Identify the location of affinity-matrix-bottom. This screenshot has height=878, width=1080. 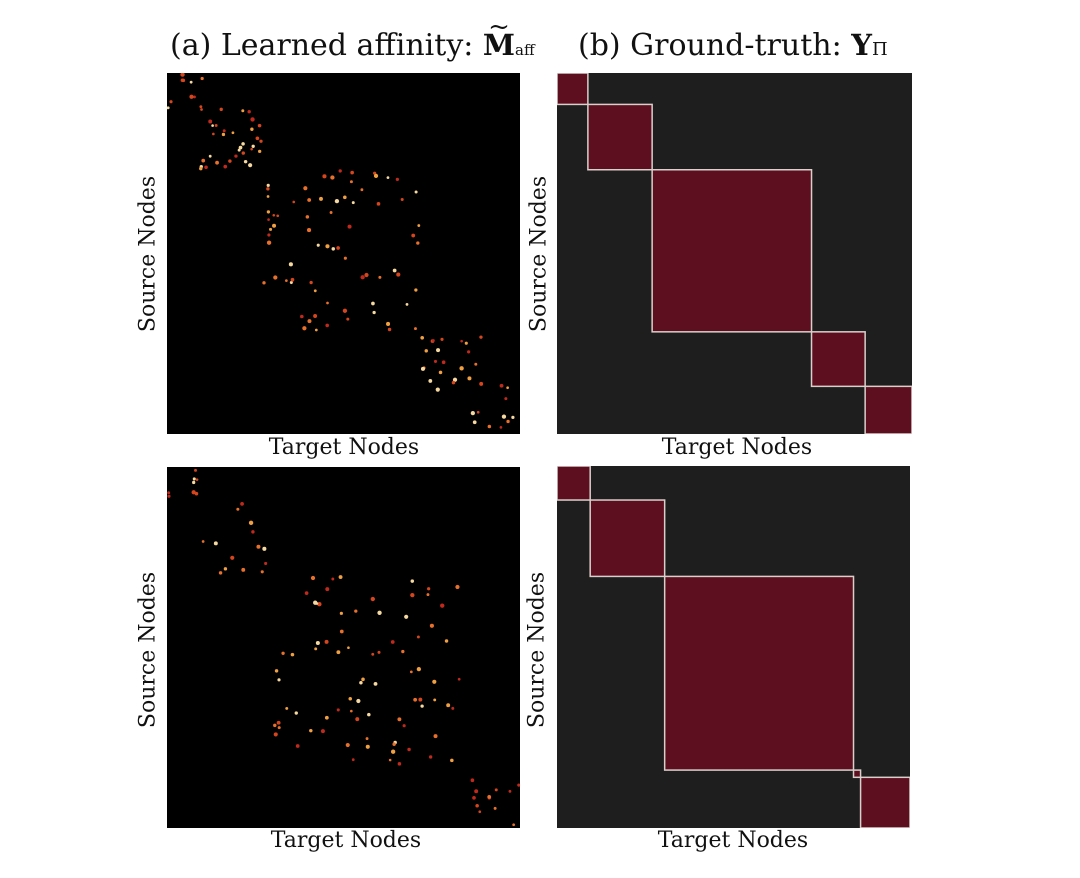
(343, 647).